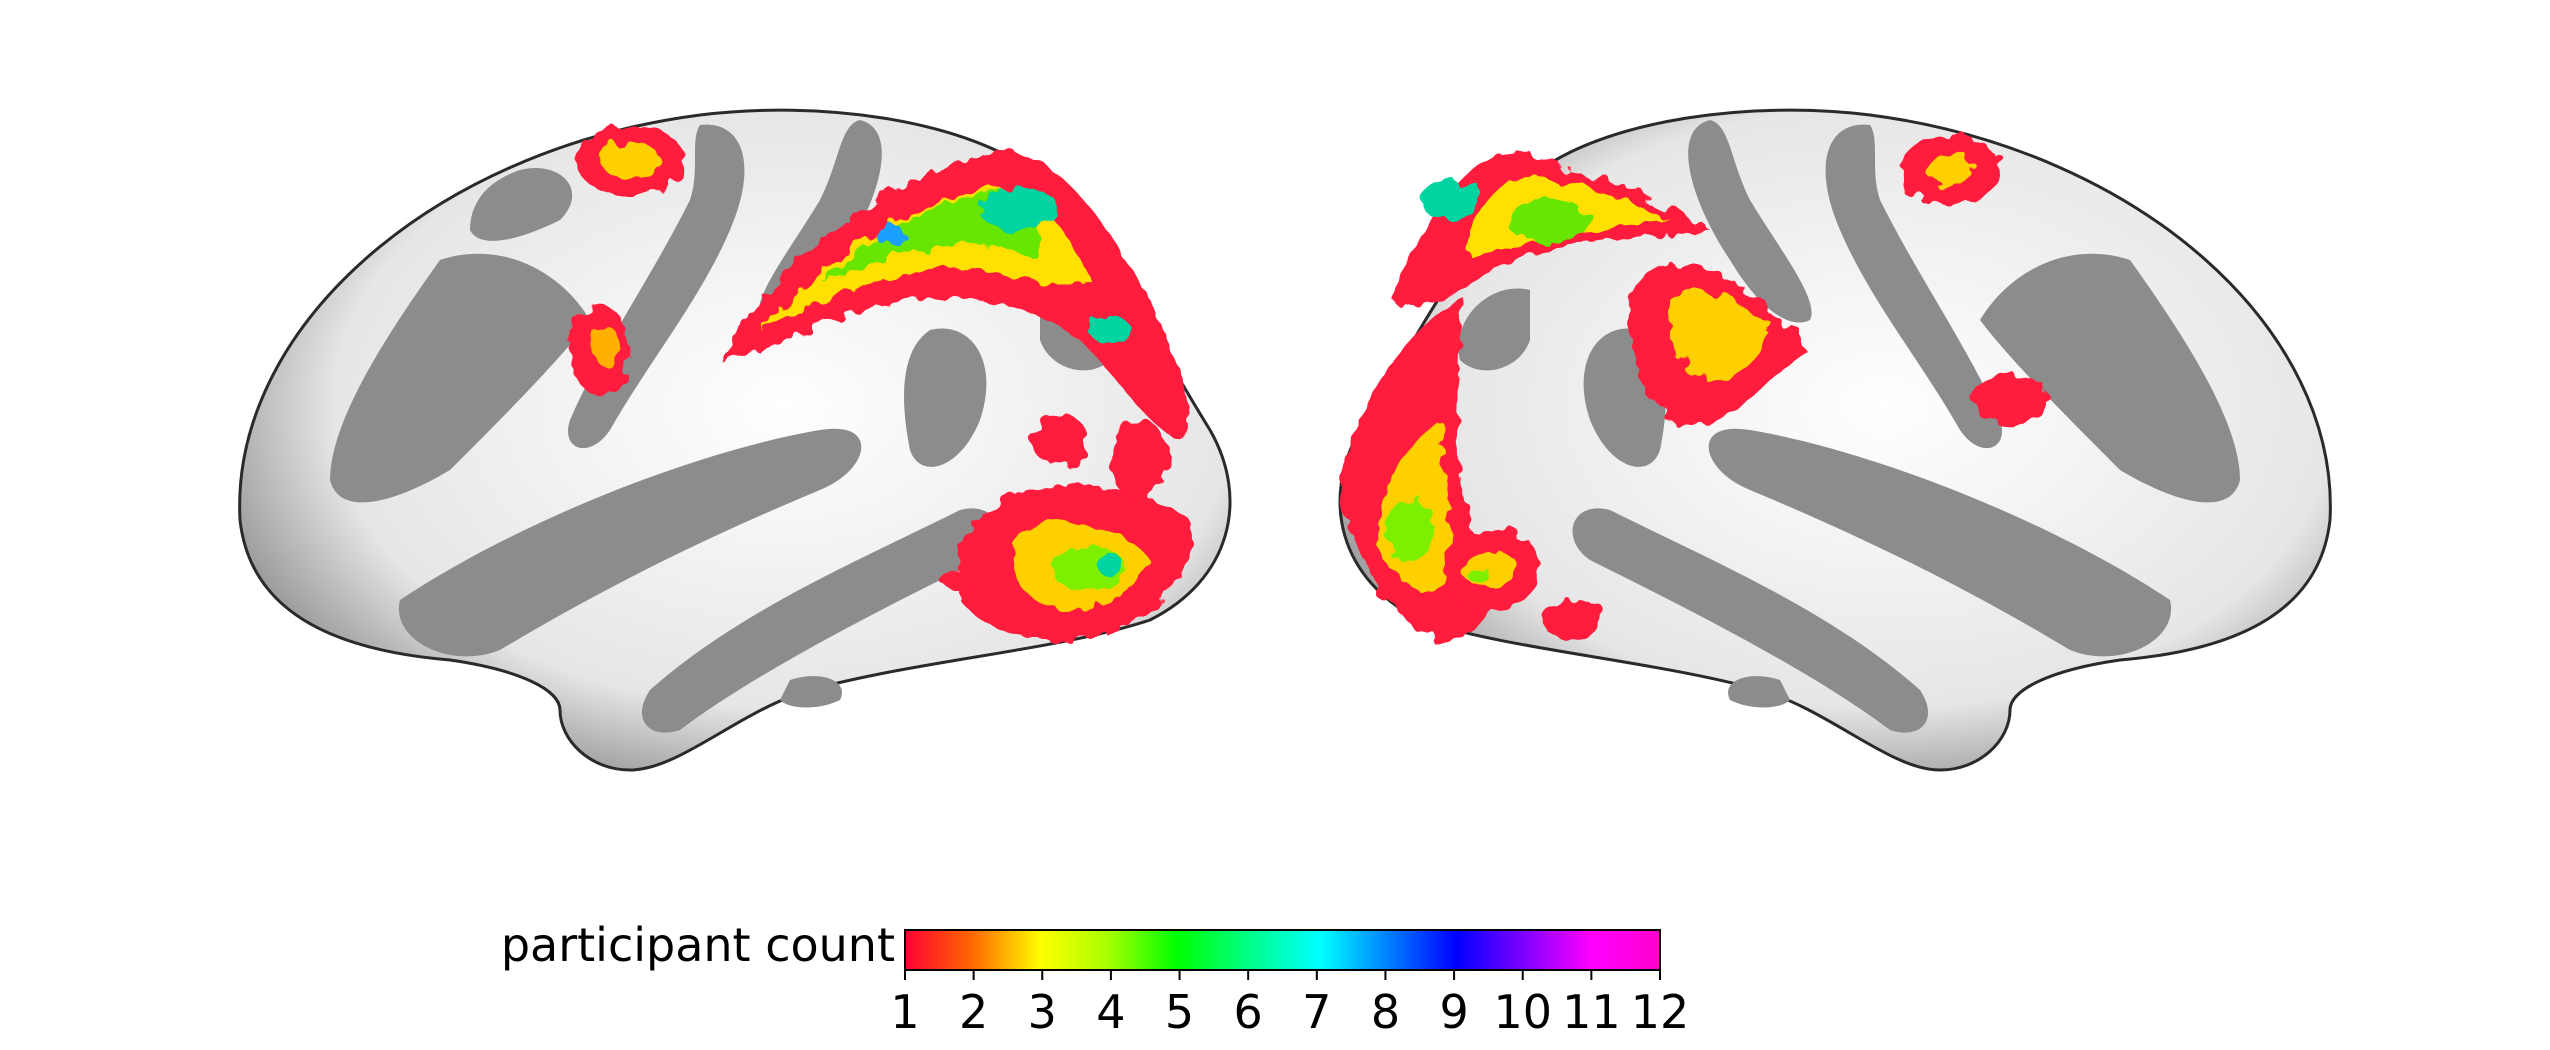 This screenshot has width=2550, height=1050. What do you see at coordinates (1385, 1012) in the screenshot?
I see `colorbar-tick-label: 8` at bounding box center [1385, 1012].